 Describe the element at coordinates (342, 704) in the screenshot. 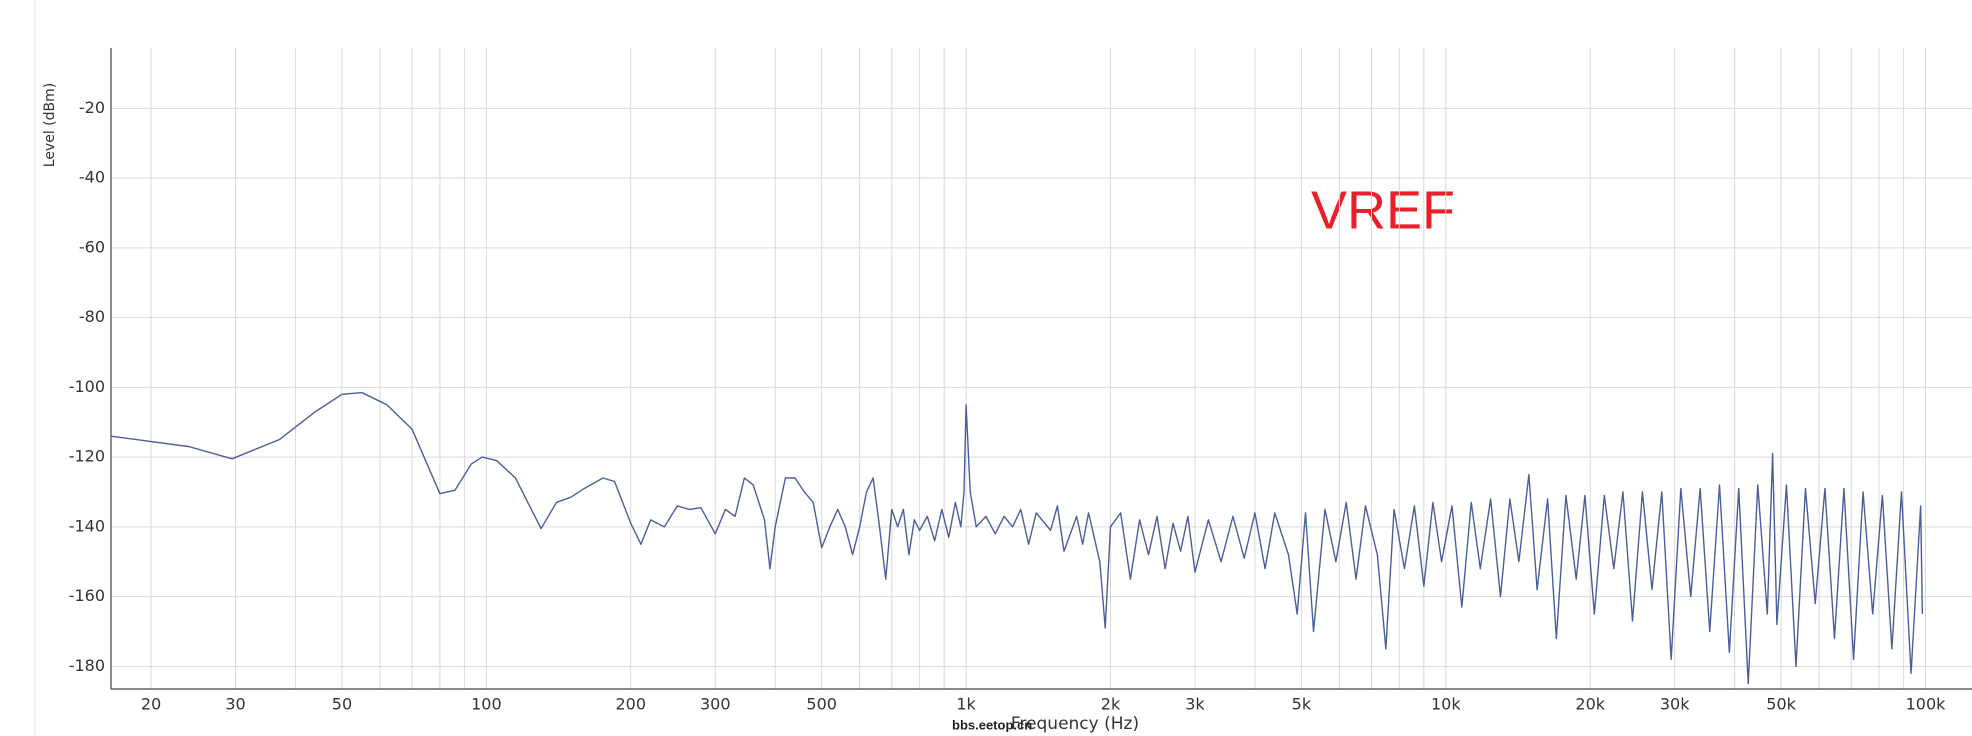

I see `x-tick-label: 50` at that location.